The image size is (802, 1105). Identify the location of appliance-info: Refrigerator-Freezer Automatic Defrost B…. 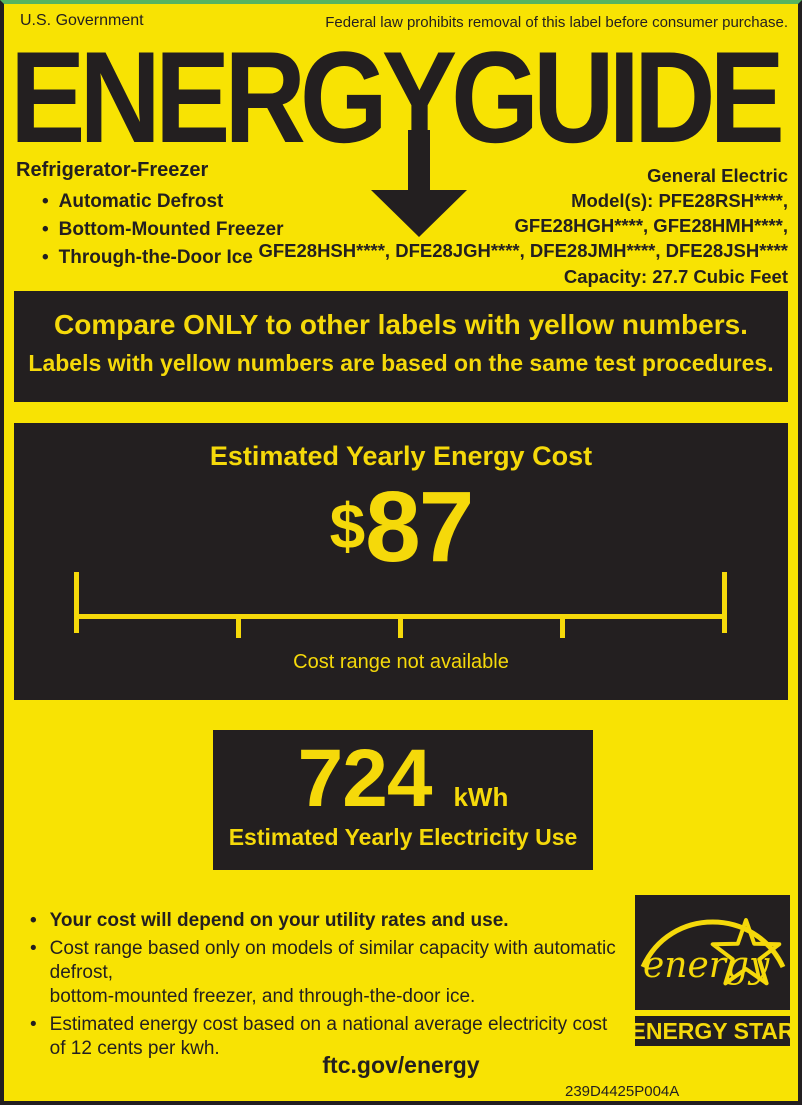
(149, 215).